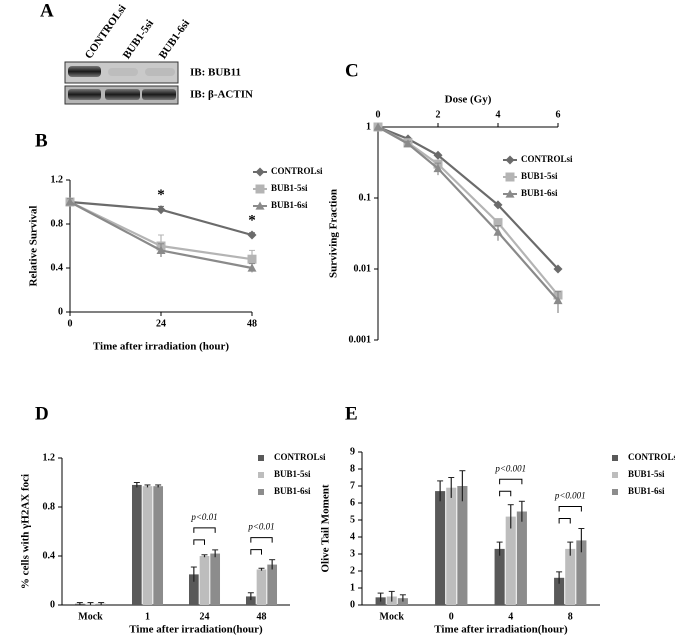 The width and height of the screenshot is (675, 642). I want to click on y-tick-label: 3, so click(352, 553).